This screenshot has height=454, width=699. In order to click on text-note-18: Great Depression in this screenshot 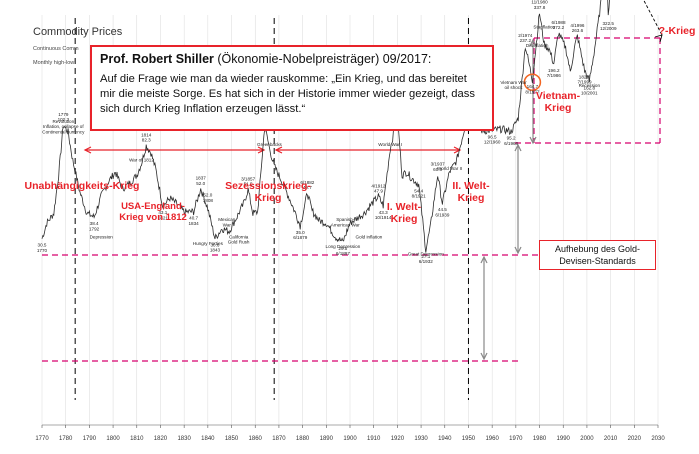, I will do `click(426, 253)`.